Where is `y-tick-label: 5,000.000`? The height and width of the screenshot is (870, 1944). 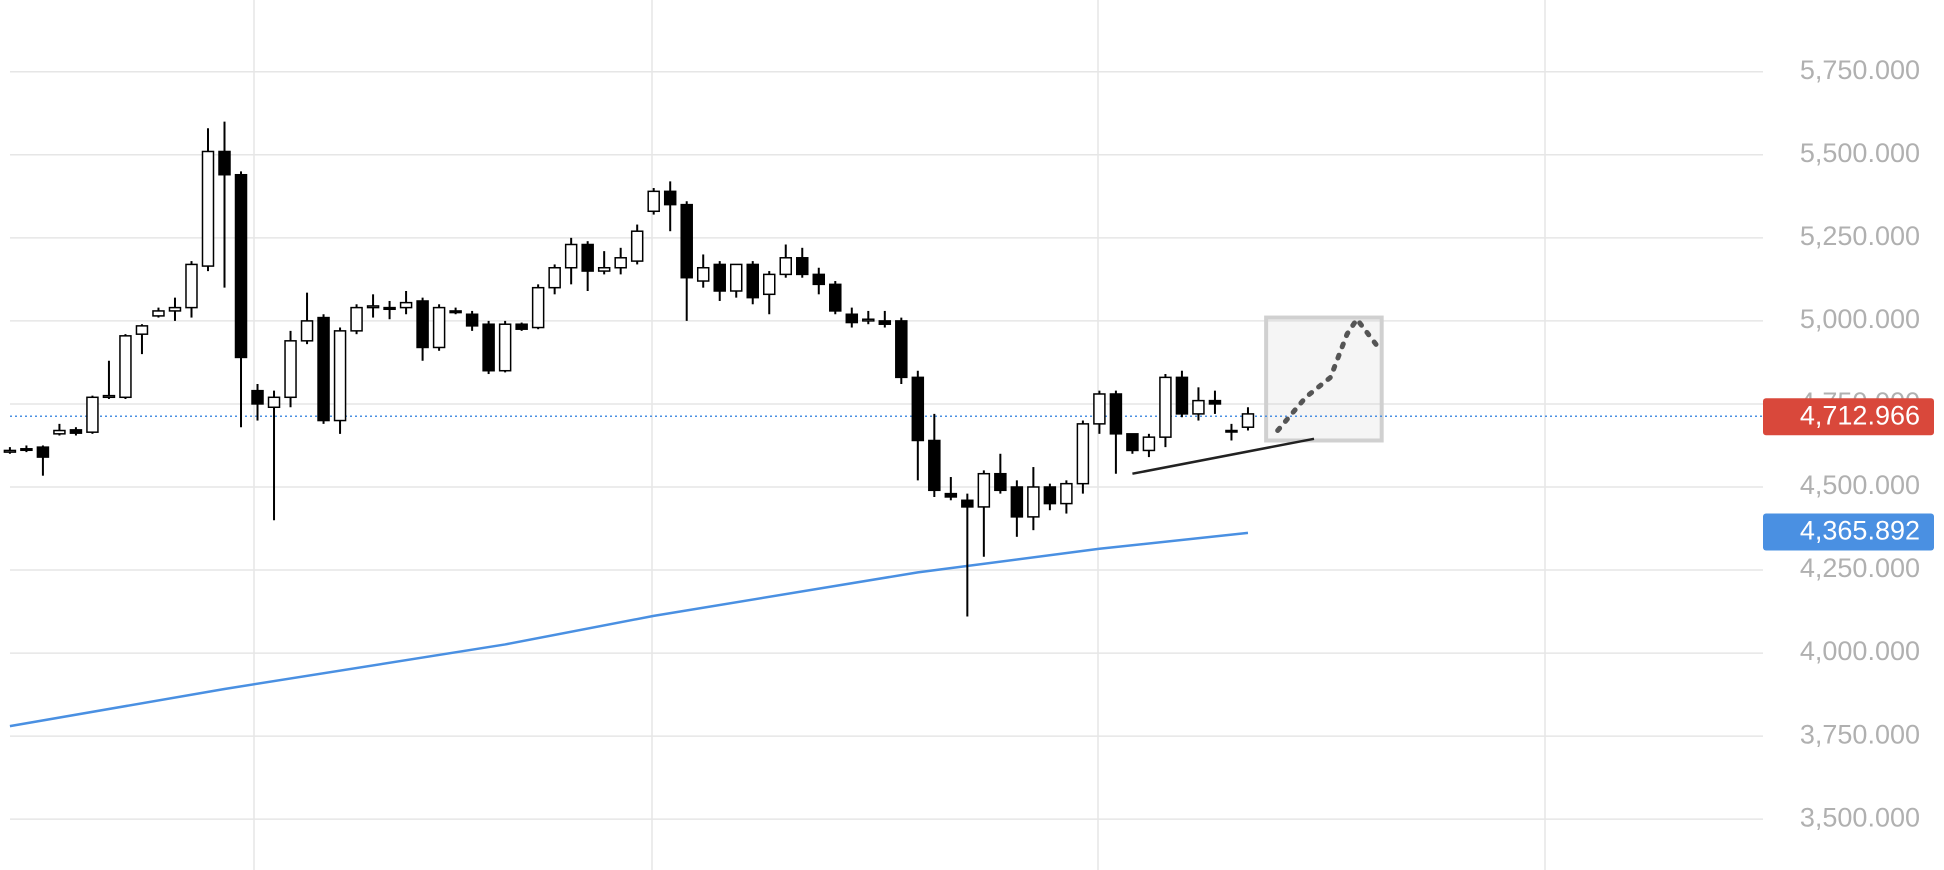 y-tick-label: 5,000.000 is located at coordinates (1860, 319).